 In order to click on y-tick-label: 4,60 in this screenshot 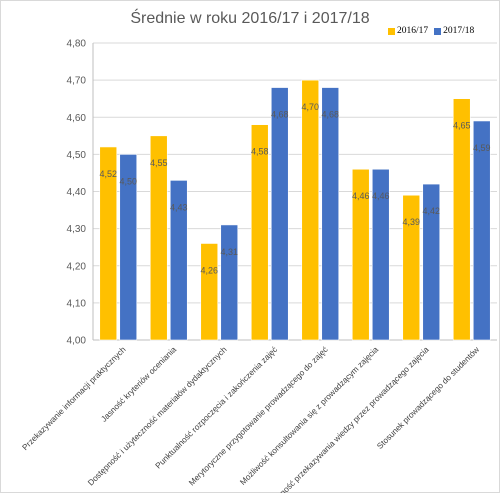, I will do `click(77, 118)`.